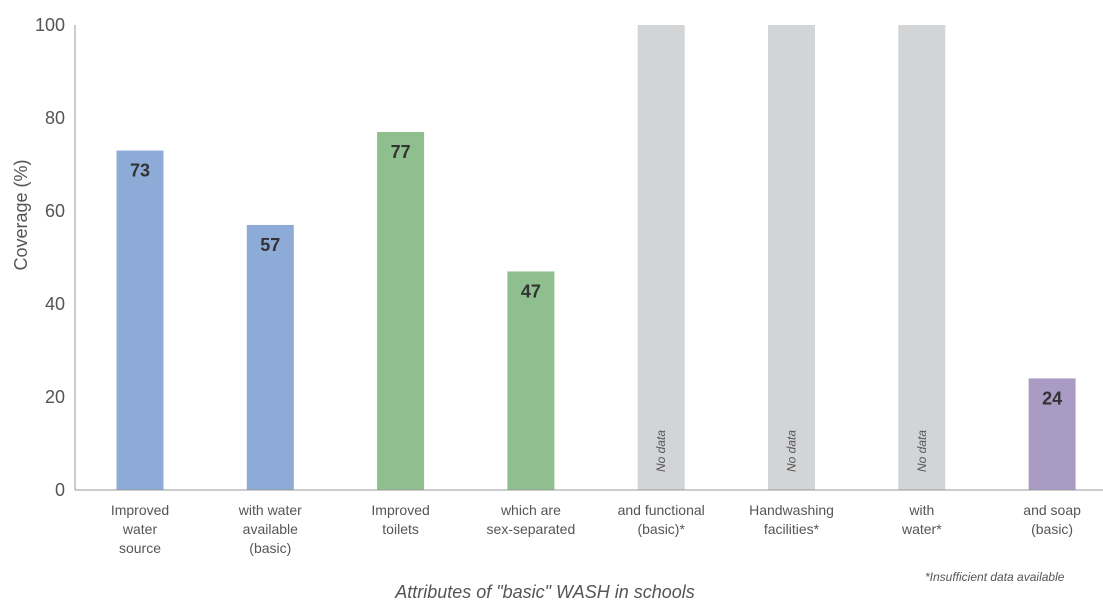 The image size is (1103, 605). What do you see at coordinates (60, 490) in the screenshot?
I see `y-tick-label: 0` at bounding box center [60, 490].